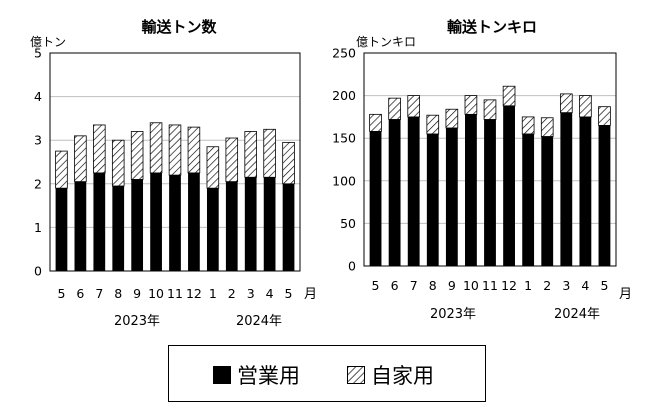 The image size is (650, 416). Describe the element at coordinates (352, 266) in the screenshot. I see `y-tick-label: 0` at that location.